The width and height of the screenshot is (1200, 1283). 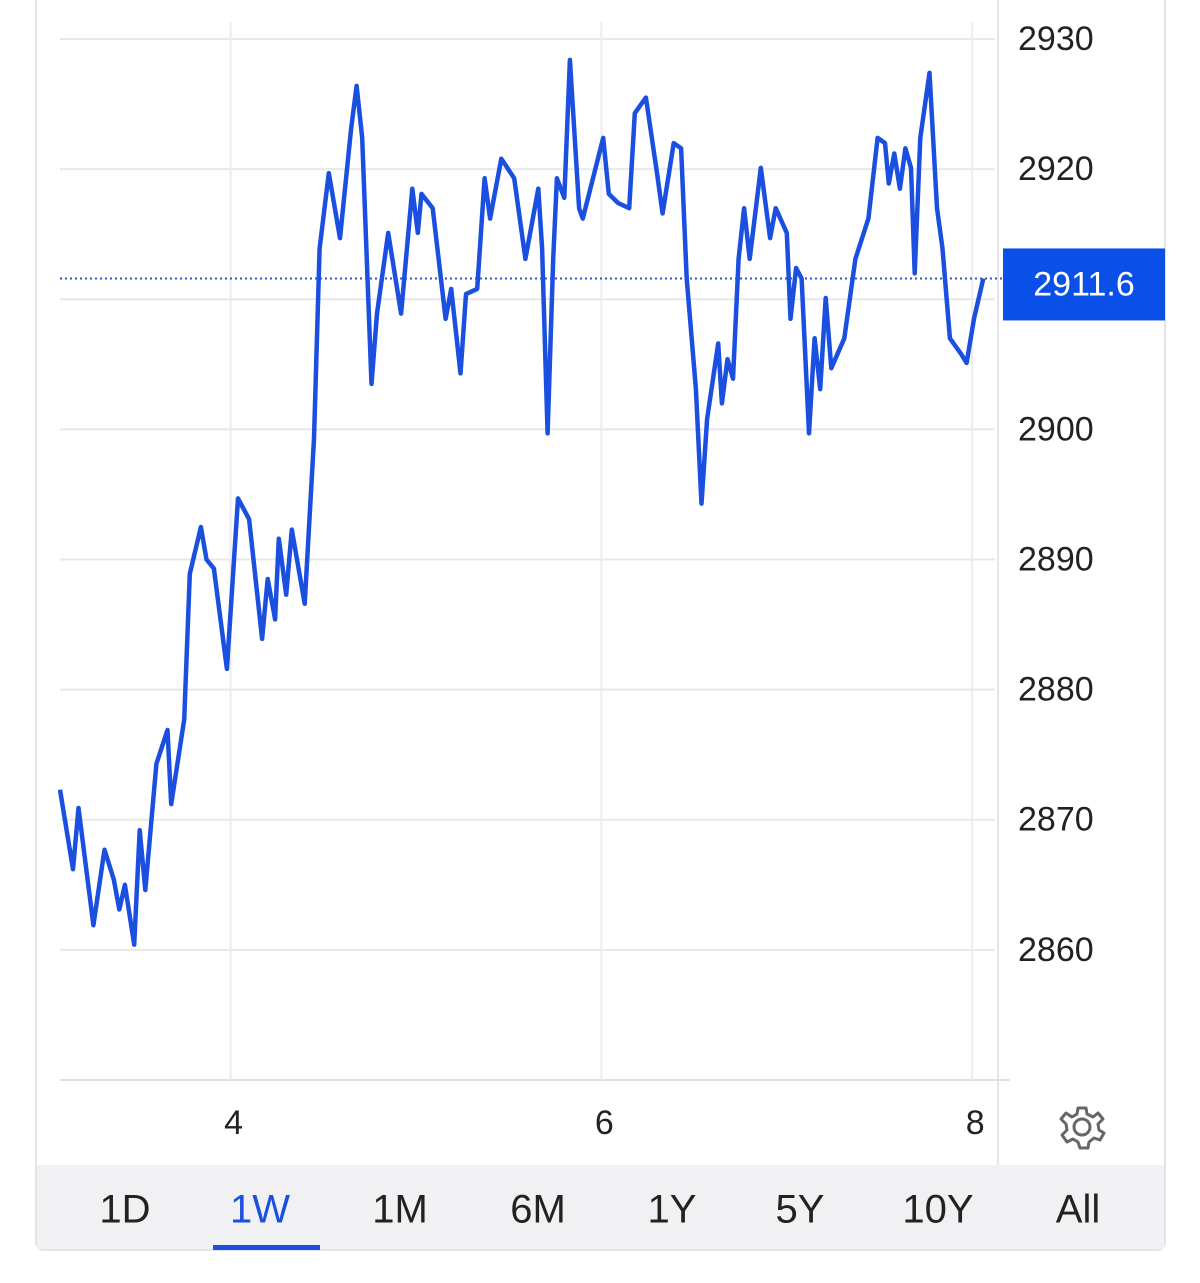 I want to click on y-tick-label: 2920, so click(x=1056, y=169).